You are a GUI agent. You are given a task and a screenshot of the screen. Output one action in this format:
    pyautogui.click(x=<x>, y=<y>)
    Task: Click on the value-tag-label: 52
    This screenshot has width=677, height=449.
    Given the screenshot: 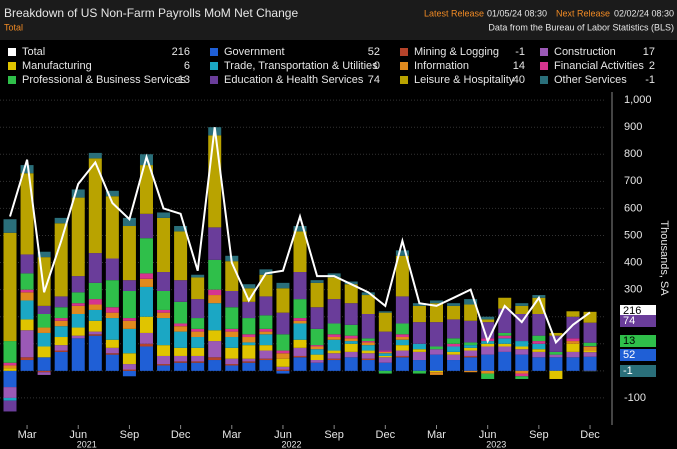 What is the action you would take?
    pyautogui.click(x=629, y=355)
    